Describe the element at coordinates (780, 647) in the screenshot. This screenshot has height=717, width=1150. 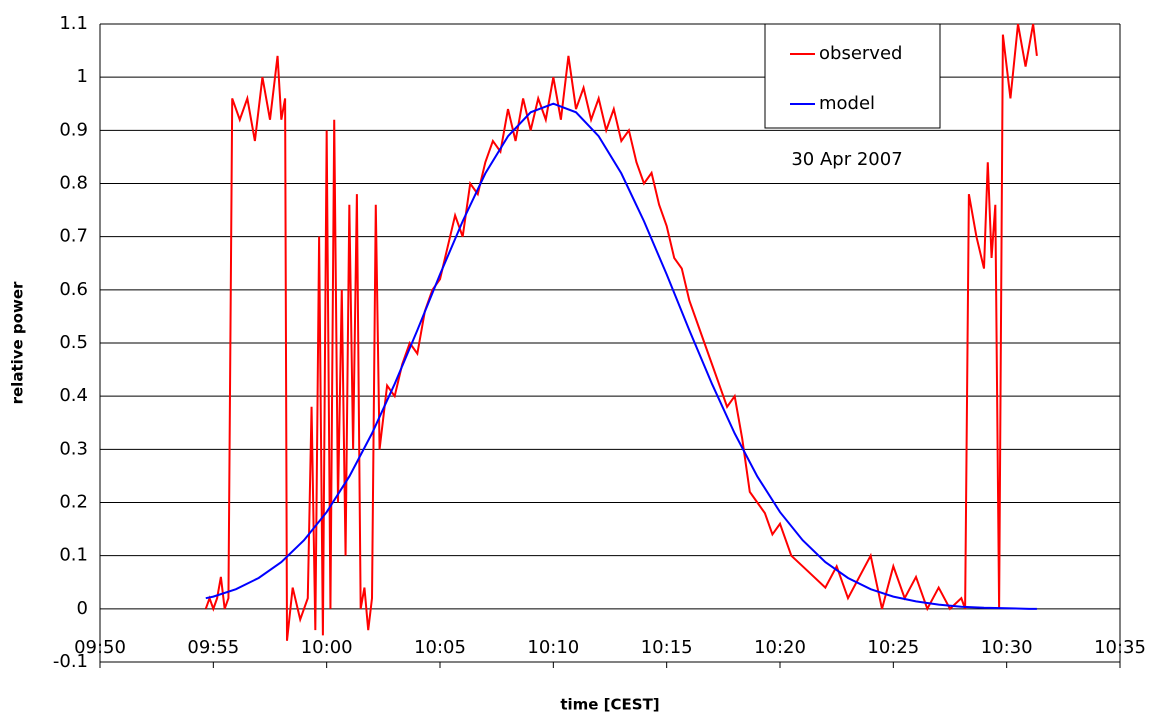
I see `x-tick-label: 10:20` at that location.